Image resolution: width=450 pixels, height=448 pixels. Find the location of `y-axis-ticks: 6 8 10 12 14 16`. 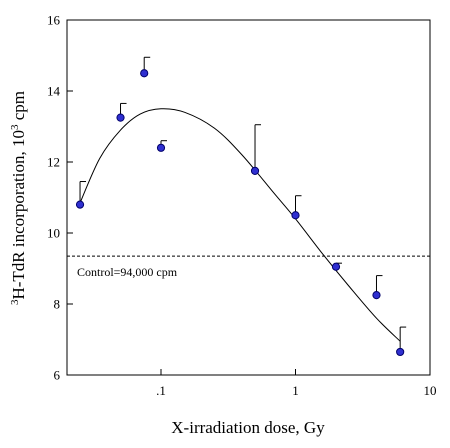

y-axis-ticks: 6 8 10 12 14 16 is located at coordinates (60, 198).